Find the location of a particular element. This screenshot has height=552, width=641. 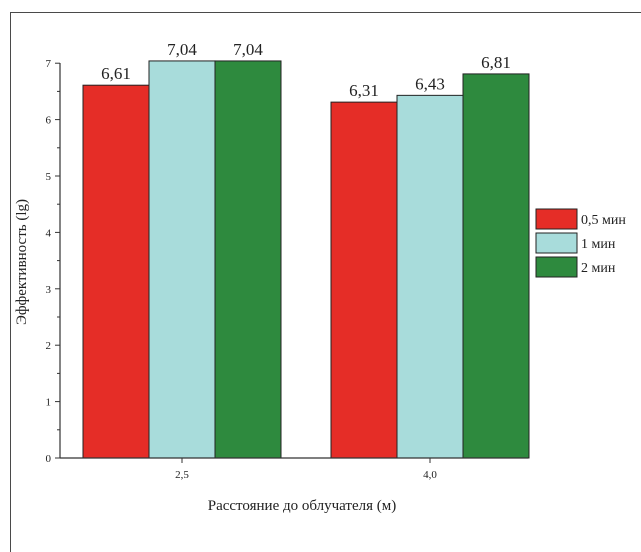

legend-label-2: 1 мин is located at coordinates (598, 244).